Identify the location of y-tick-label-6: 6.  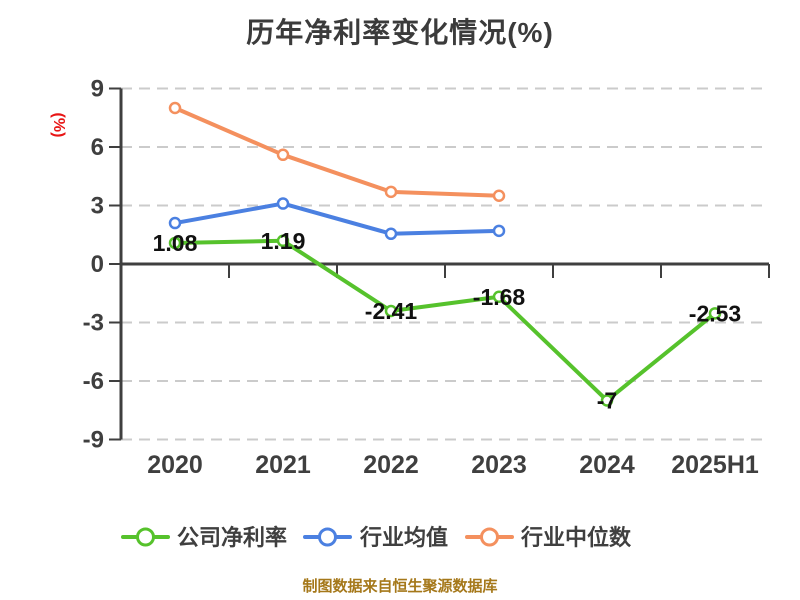
(97, 147).